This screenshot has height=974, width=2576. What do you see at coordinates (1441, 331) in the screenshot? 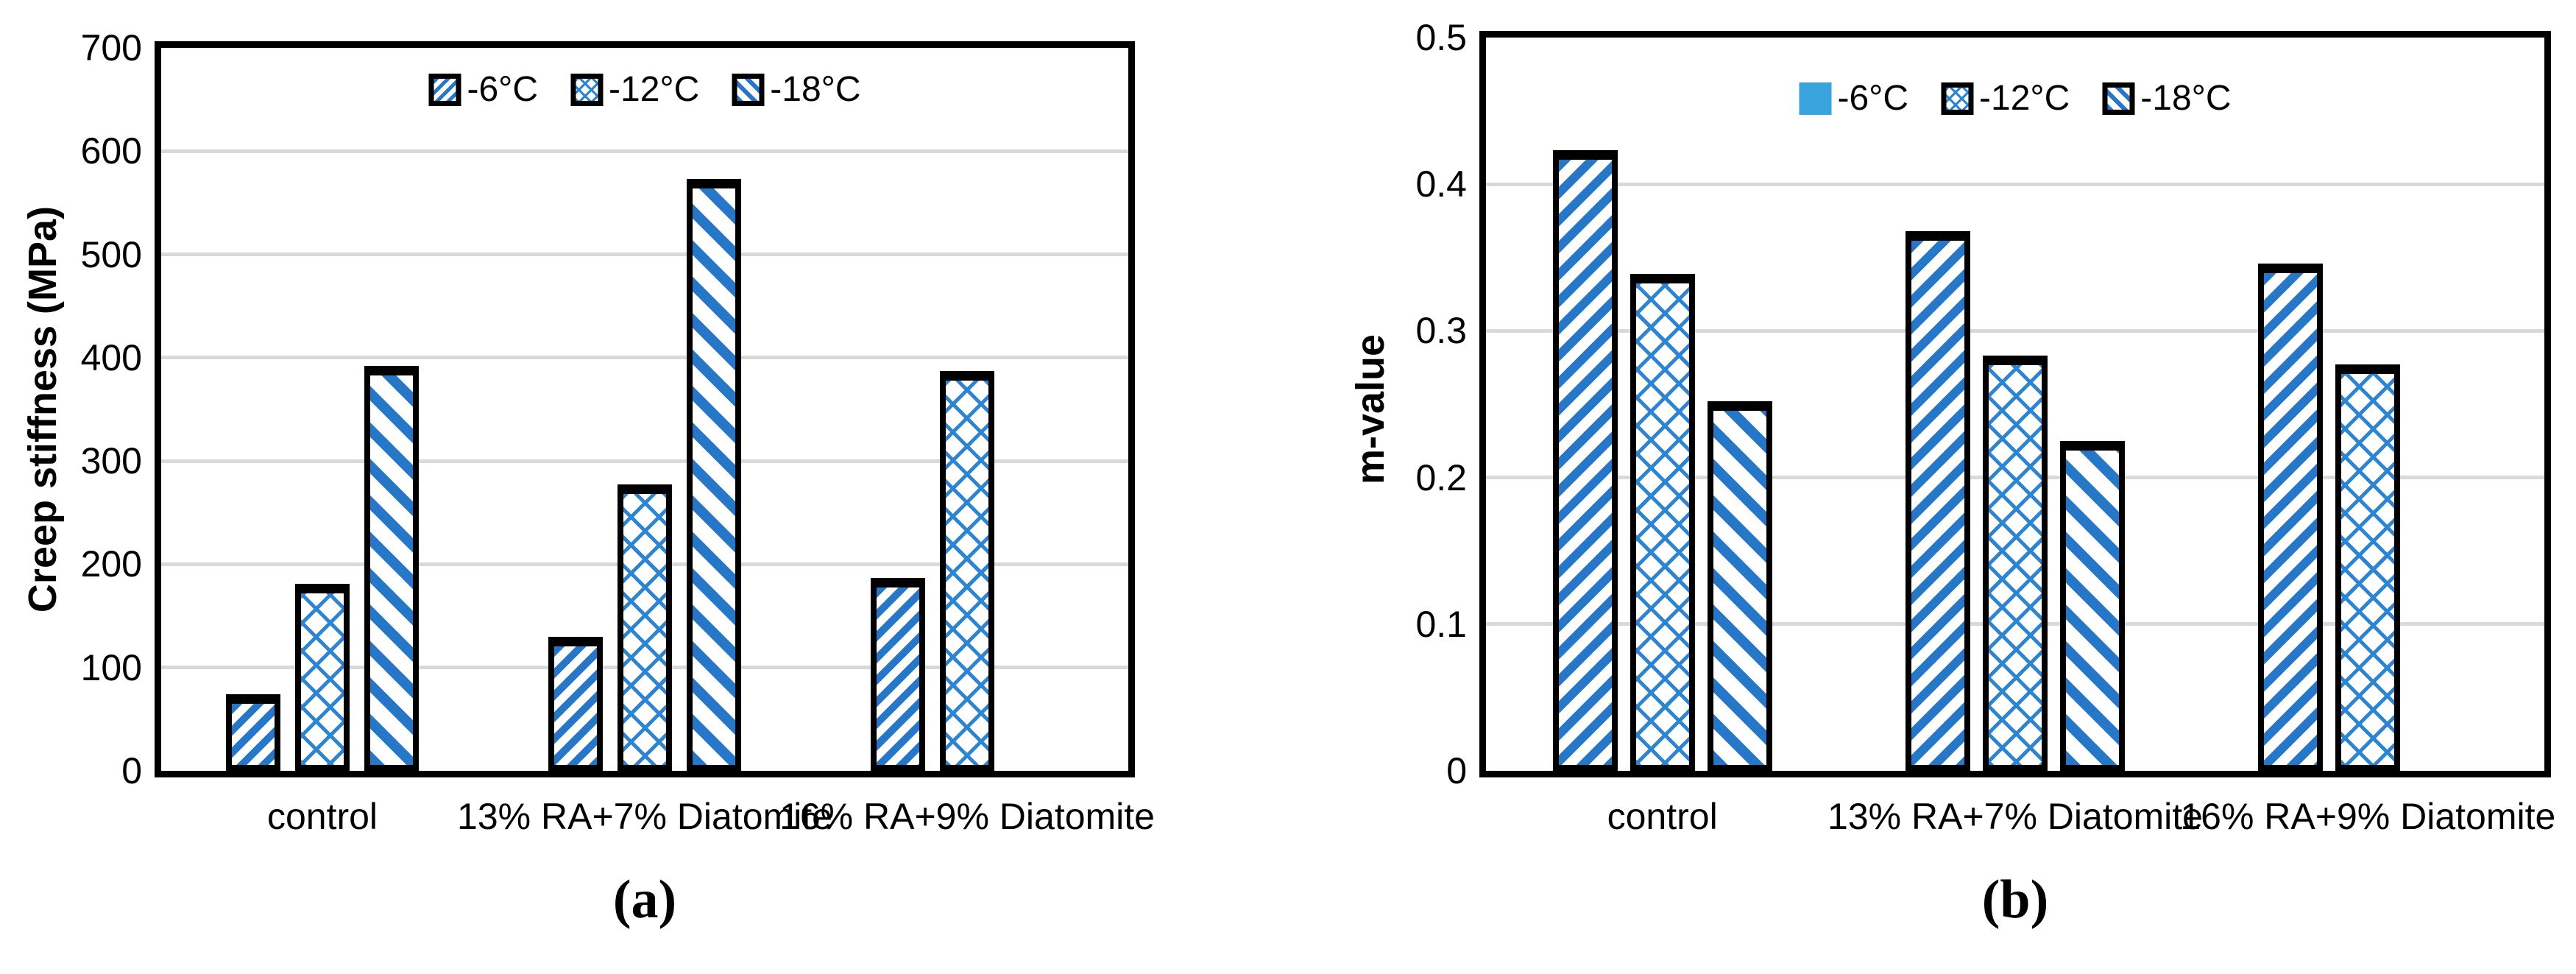
I see `y-axis-tick-label: 0.3` at bounding box center [1441, 331].